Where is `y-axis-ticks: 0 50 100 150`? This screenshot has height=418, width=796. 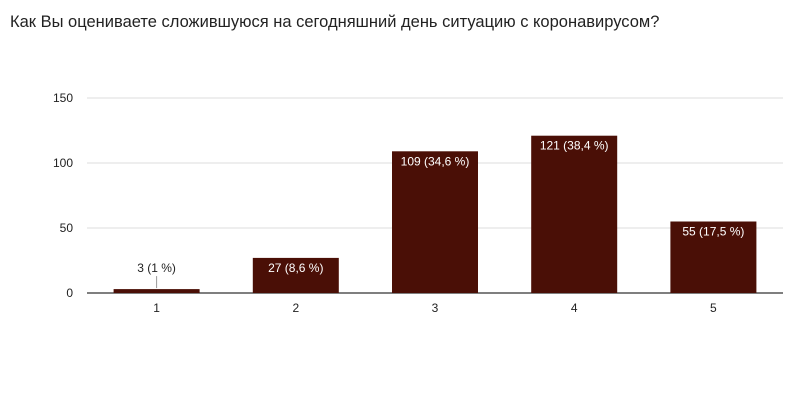 y-axis-ticks: 0 50 100 150 is located at coordinates (63, 195).